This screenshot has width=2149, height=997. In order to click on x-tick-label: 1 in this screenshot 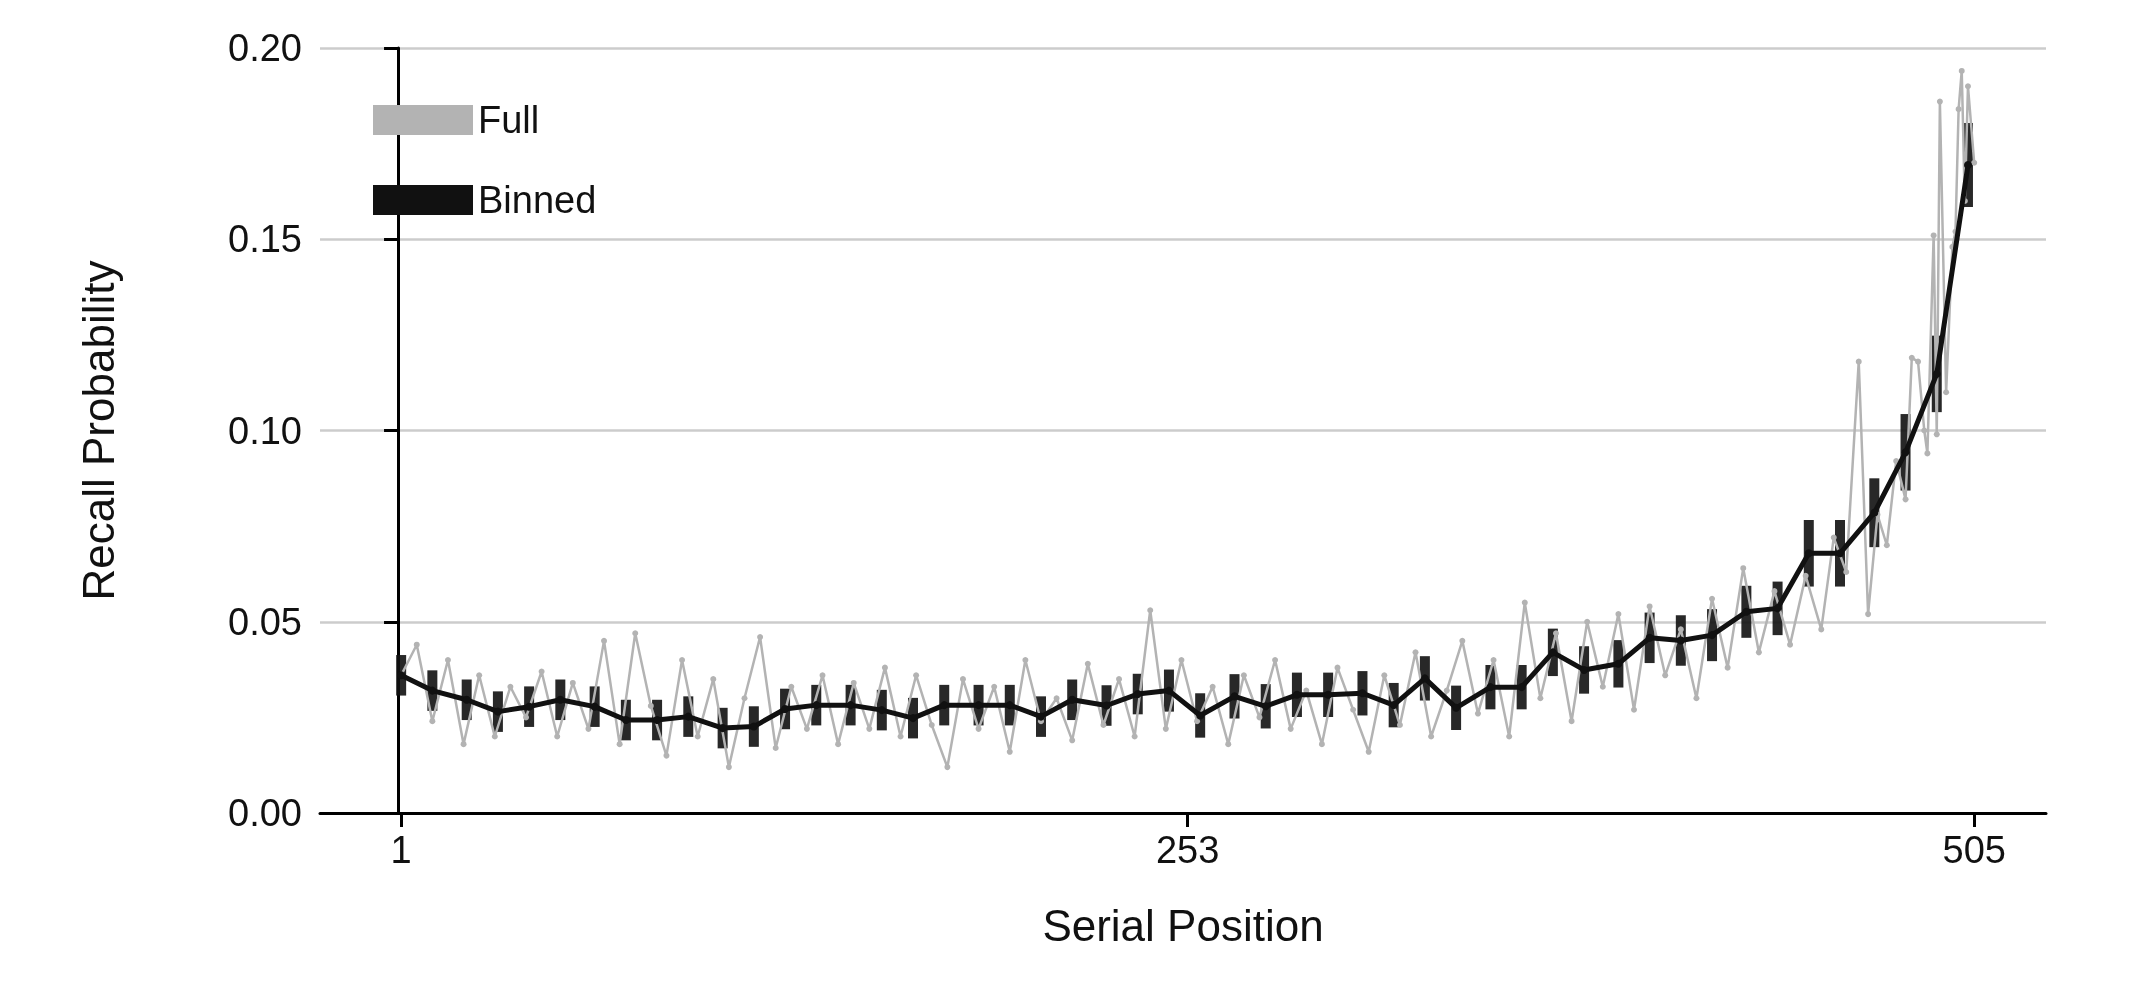, I will do `click(401, 850)`.